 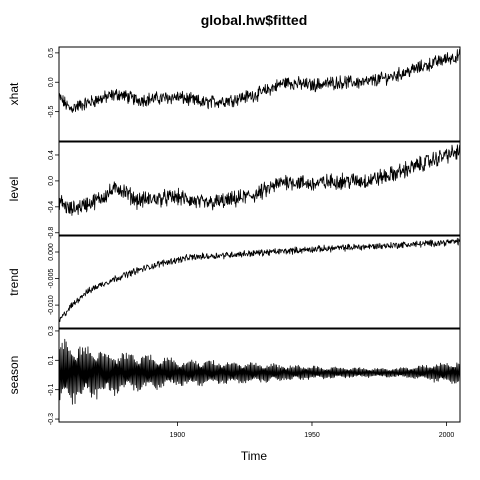 What do you see at coordinates (14, 189) in the screenshot?
I see `y-axis-label-level: level` at bounding box center [14, 189].